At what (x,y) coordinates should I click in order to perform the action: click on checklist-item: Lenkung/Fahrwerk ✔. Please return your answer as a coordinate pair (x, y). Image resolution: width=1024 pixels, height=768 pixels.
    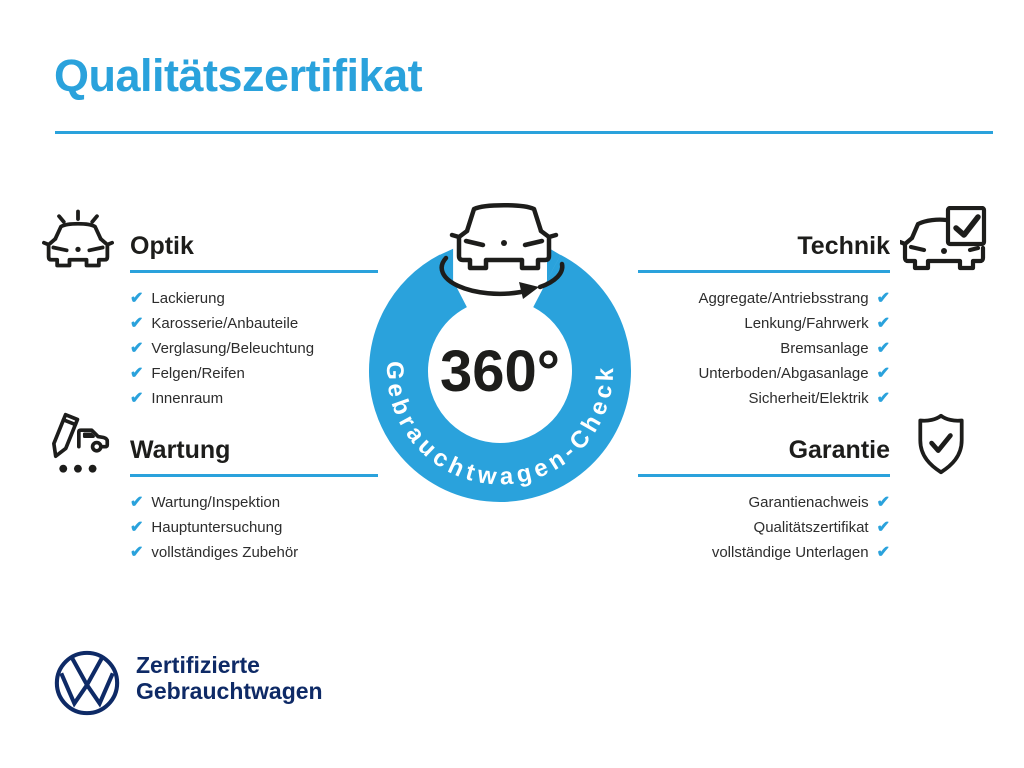
    Looking at the image, I should click on (764, 323).